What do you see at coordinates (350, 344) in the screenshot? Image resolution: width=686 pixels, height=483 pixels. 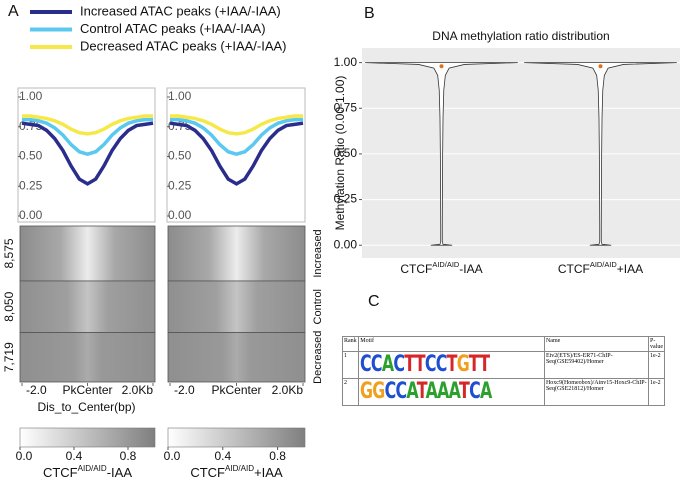 I see `header-cell: Rank` at bounding box center [350, 344].